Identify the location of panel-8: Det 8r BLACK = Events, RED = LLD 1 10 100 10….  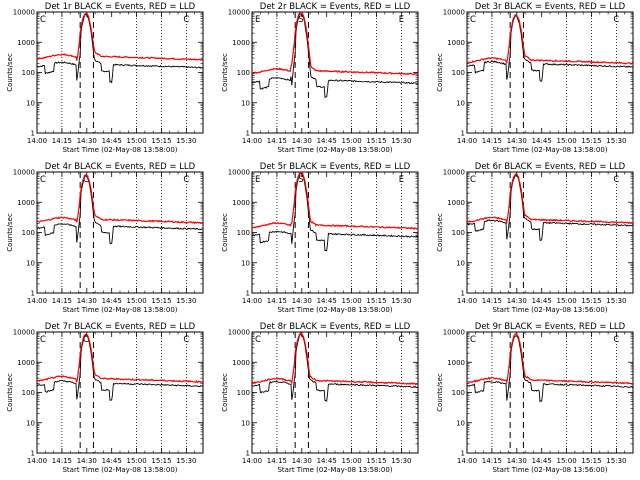
(320, 398).